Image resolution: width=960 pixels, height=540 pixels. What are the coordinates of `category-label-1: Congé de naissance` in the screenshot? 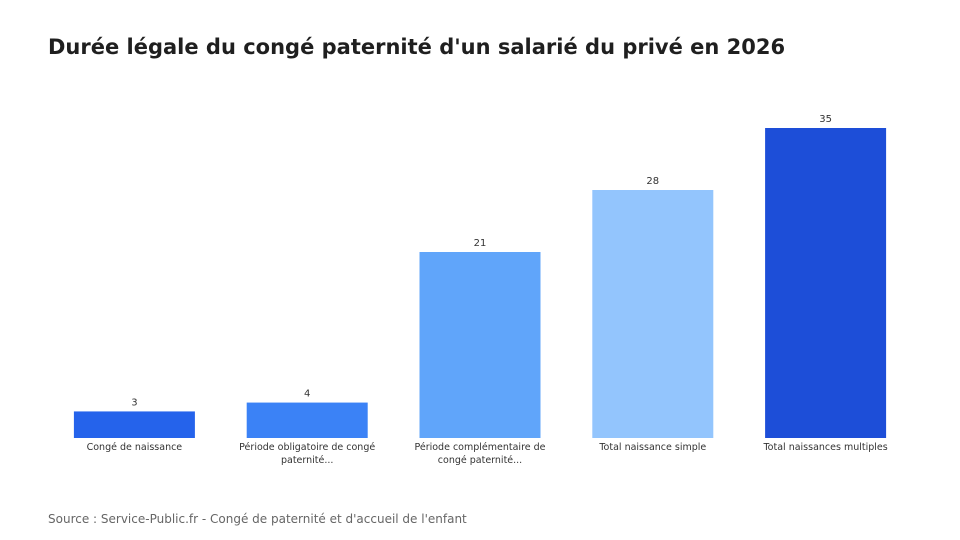 It's located at (135, 447).